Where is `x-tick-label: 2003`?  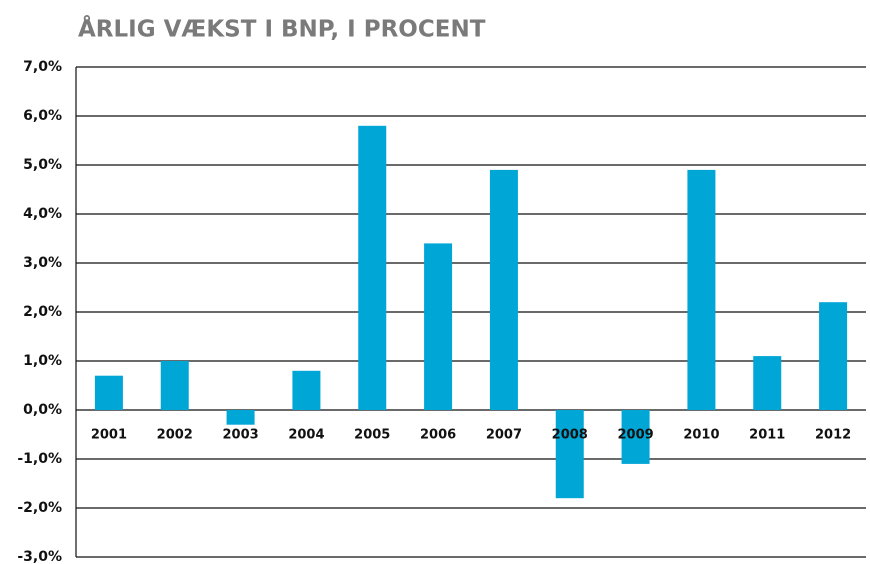 x-tick-label: 2003 is located at coordinates (240, 435).